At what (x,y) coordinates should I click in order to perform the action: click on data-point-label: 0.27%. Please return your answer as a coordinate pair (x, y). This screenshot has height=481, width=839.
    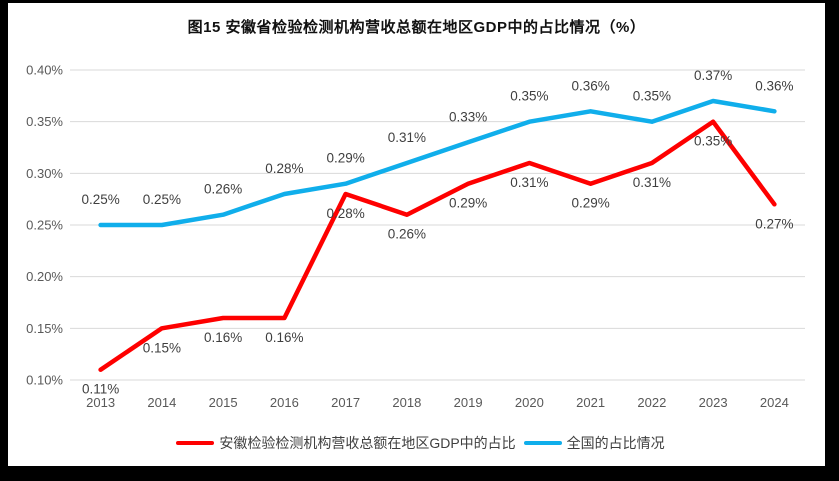
    Looking at the image, I should click on (774, 223).